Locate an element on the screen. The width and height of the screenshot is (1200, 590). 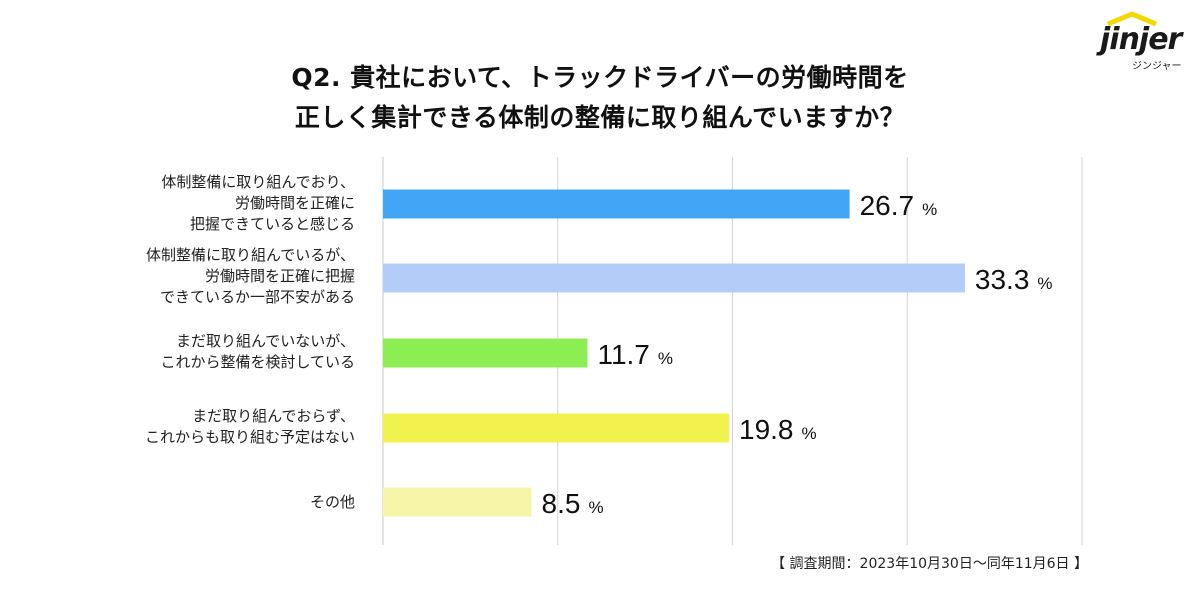
logo-subtext: ジンジャー is located at coordinates (1157, 66).